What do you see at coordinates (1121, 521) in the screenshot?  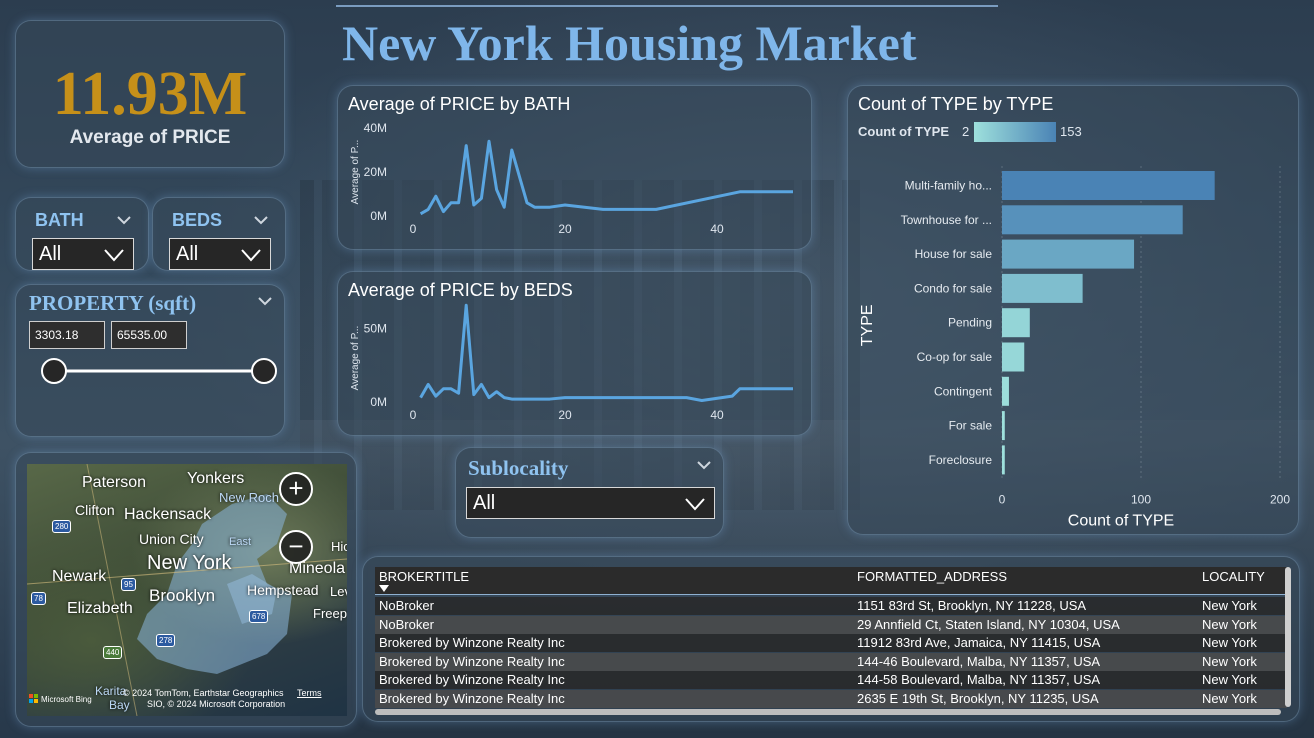 I see `x-axis-title: Count of TYPE` at bounding box center [1121, 521].